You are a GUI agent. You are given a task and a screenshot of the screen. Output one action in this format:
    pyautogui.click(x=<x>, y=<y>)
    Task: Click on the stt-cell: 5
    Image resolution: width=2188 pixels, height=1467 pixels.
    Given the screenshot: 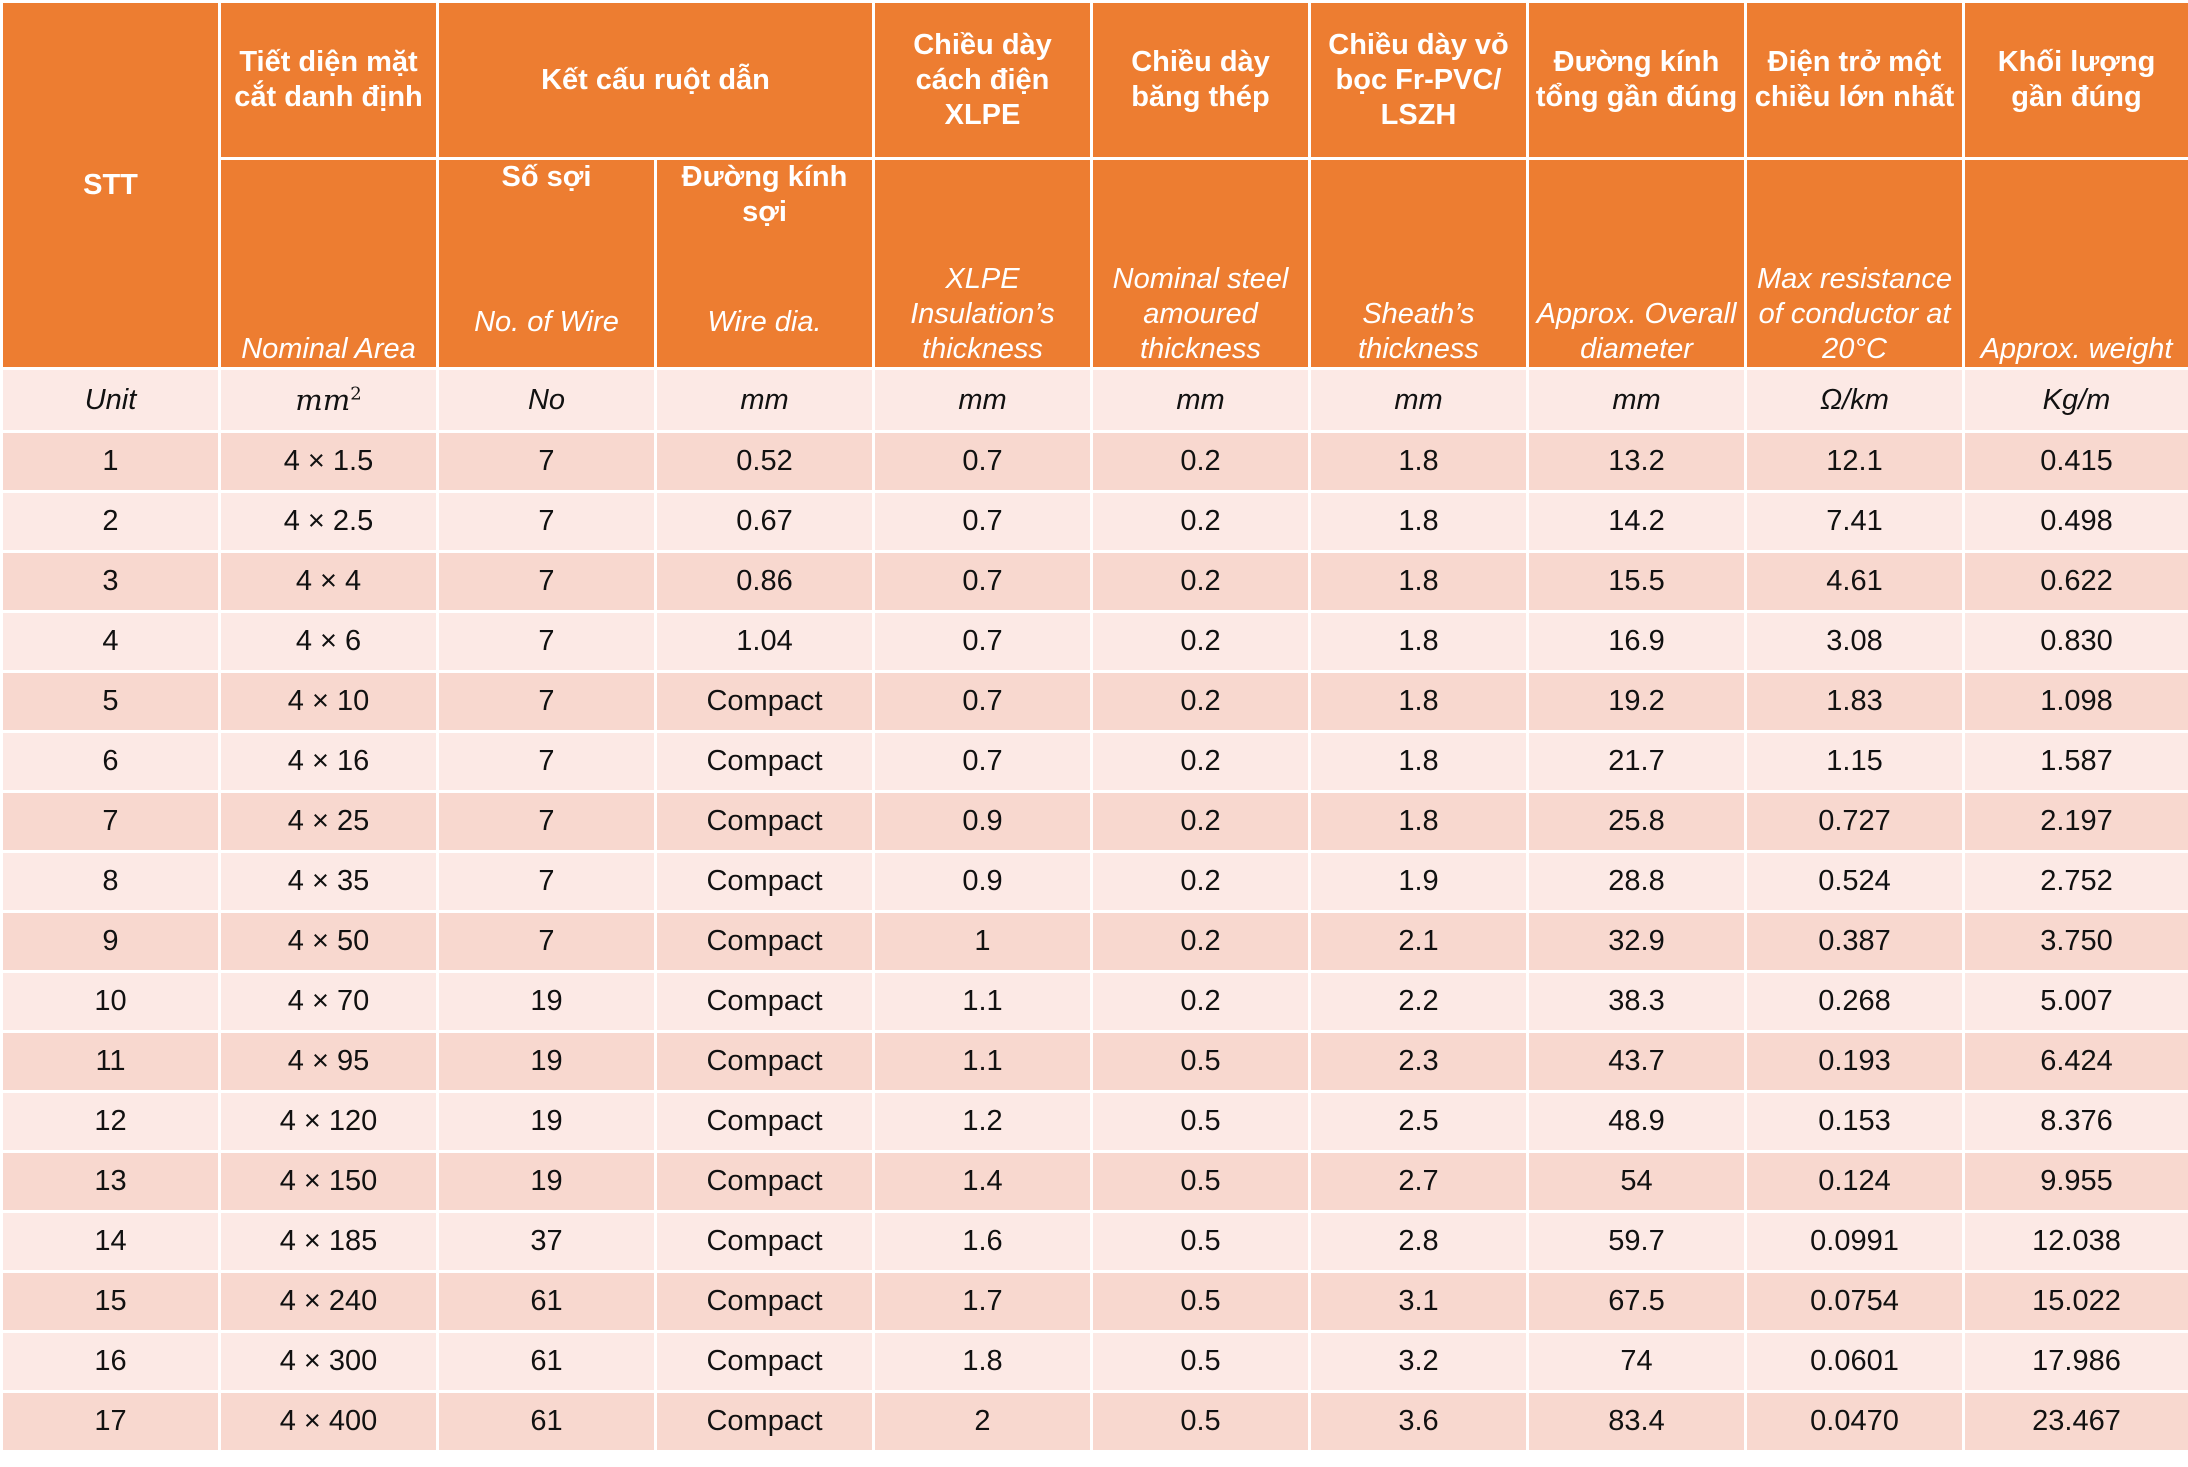 What is the action you would take?
    pyautogui.click(x=110, y=701)
    